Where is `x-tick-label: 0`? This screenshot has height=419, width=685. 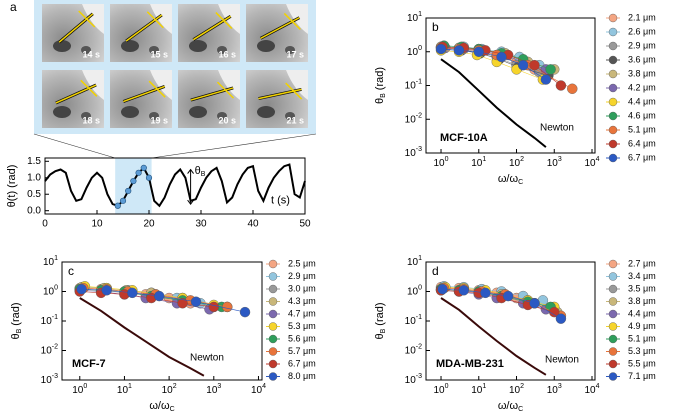 x-tick-label: 0 is located at coordinates (45, 224).